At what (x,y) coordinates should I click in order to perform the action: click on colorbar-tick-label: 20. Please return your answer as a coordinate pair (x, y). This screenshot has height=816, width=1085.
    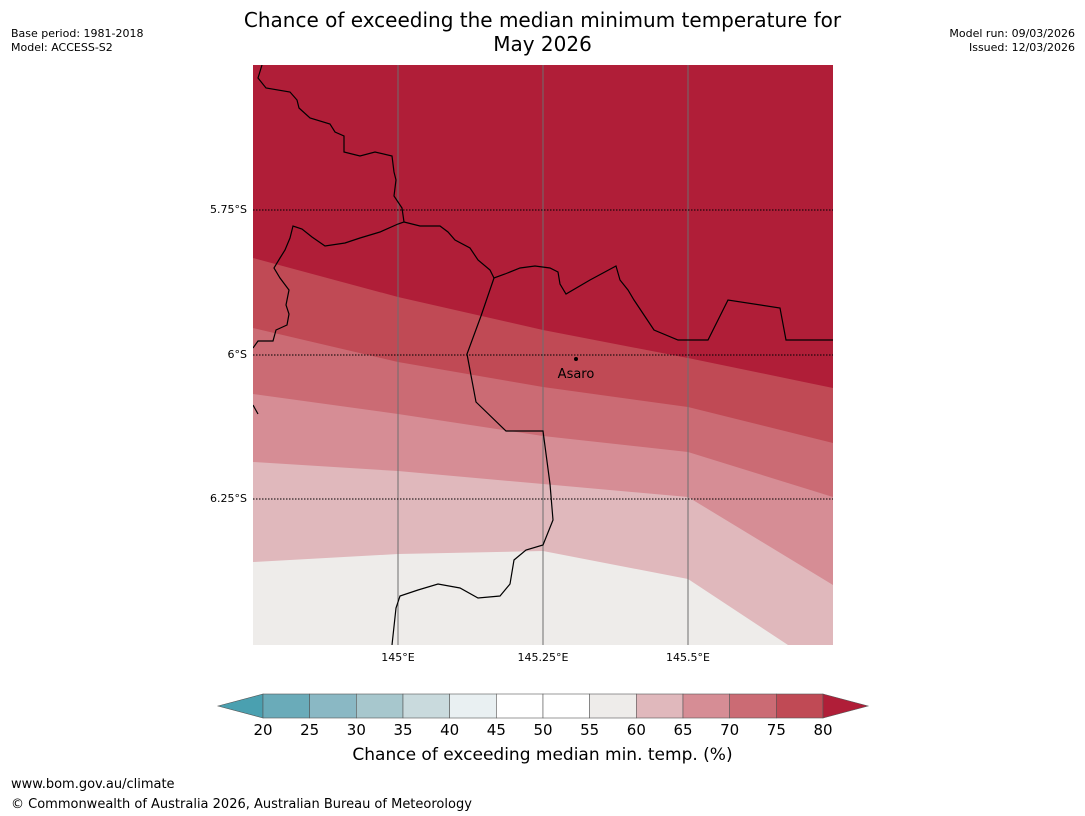
    Looking at the image, I should click on (262, 730).